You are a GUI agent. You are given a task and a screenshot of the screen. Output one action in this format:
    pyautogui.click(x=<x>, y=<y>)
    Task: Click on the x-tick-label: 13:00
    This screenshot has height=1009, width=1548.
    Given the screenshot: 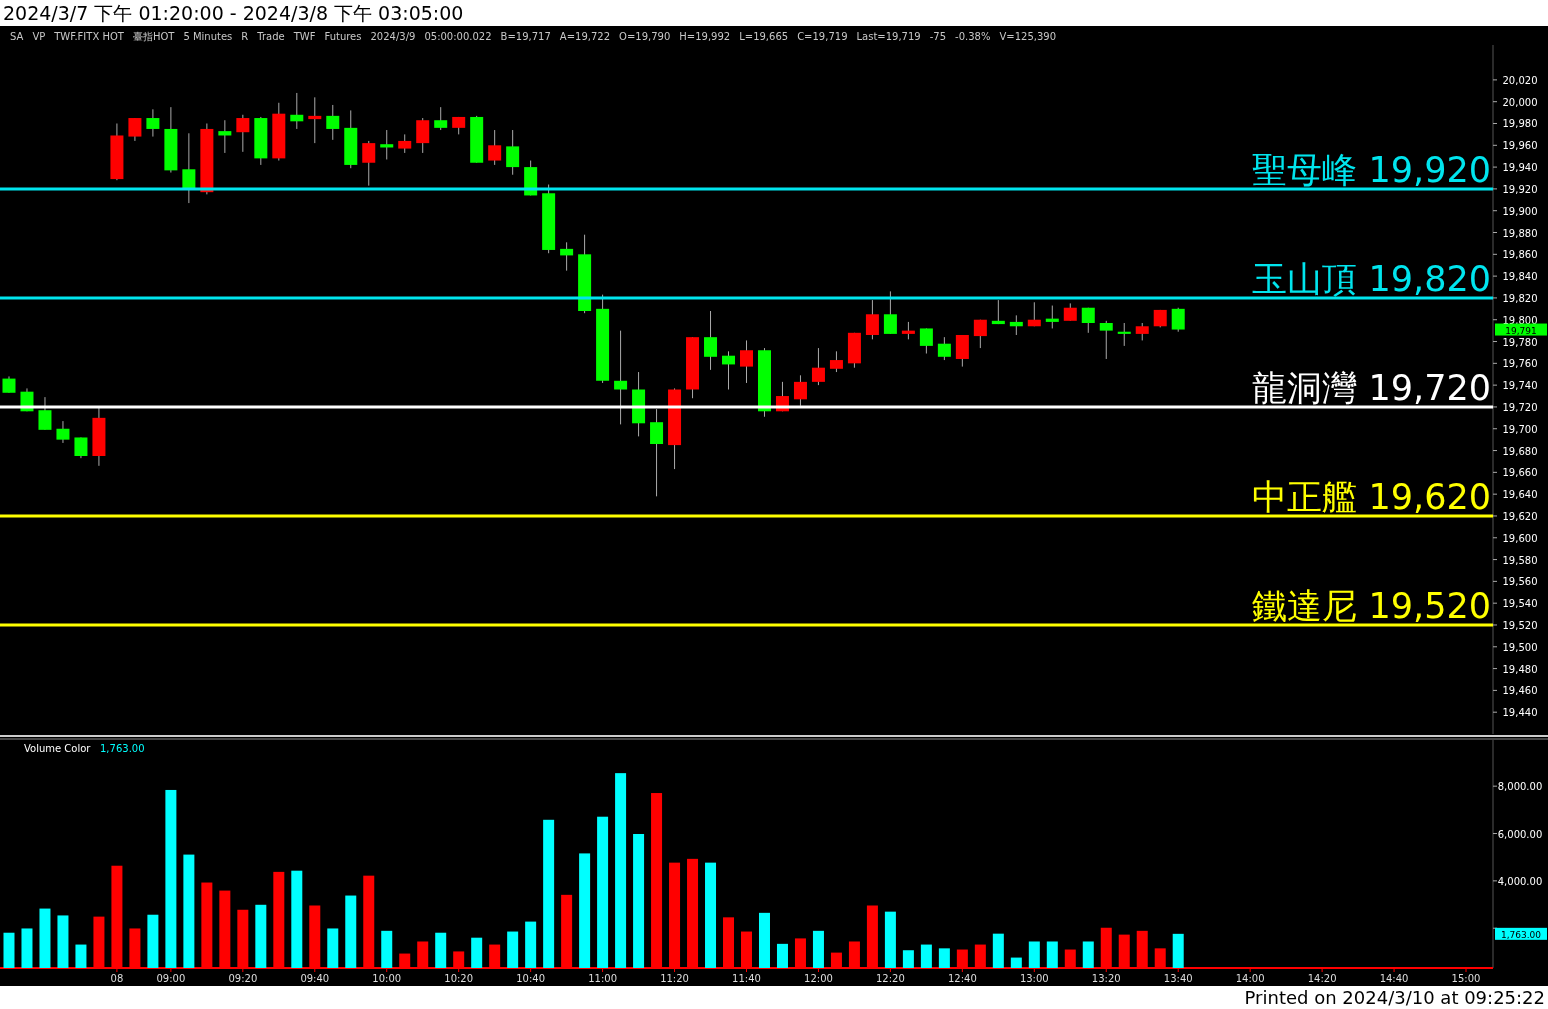 What is the action you would take?
    pyautogui.click(x=1034, y=978)
    